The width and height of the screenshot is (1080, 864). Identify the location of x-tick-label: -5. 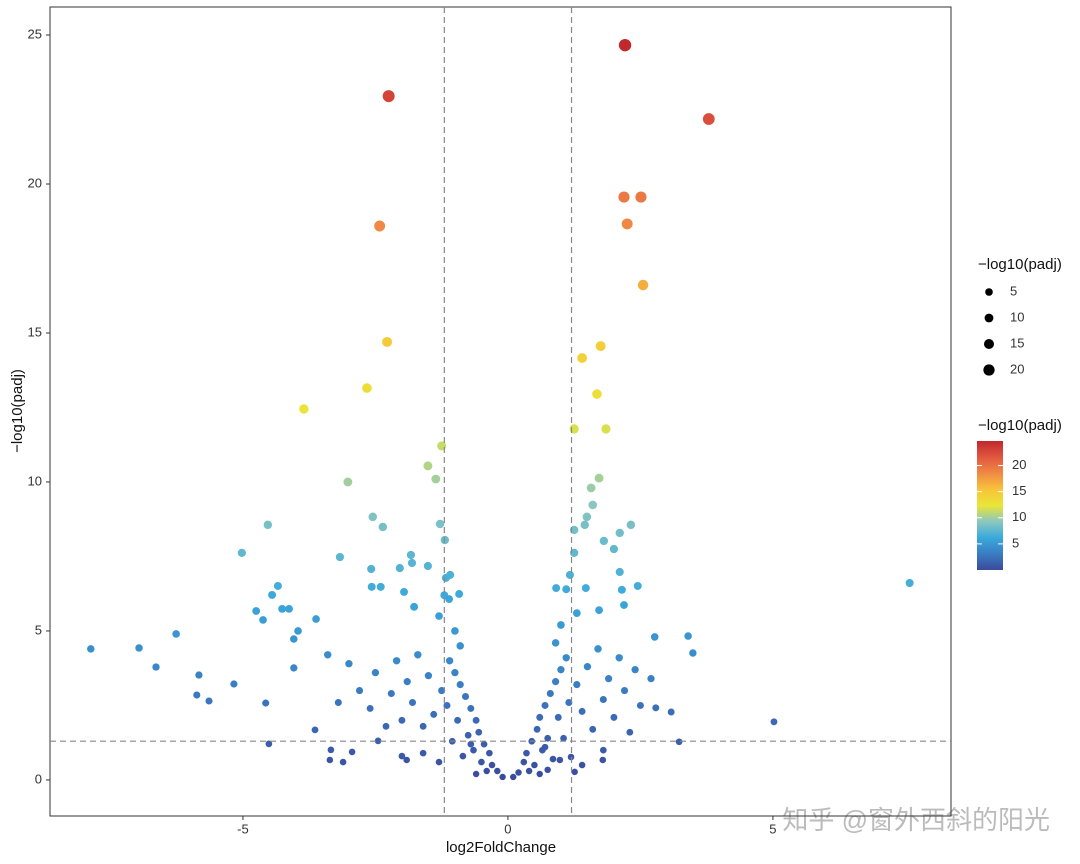
(243, 828).